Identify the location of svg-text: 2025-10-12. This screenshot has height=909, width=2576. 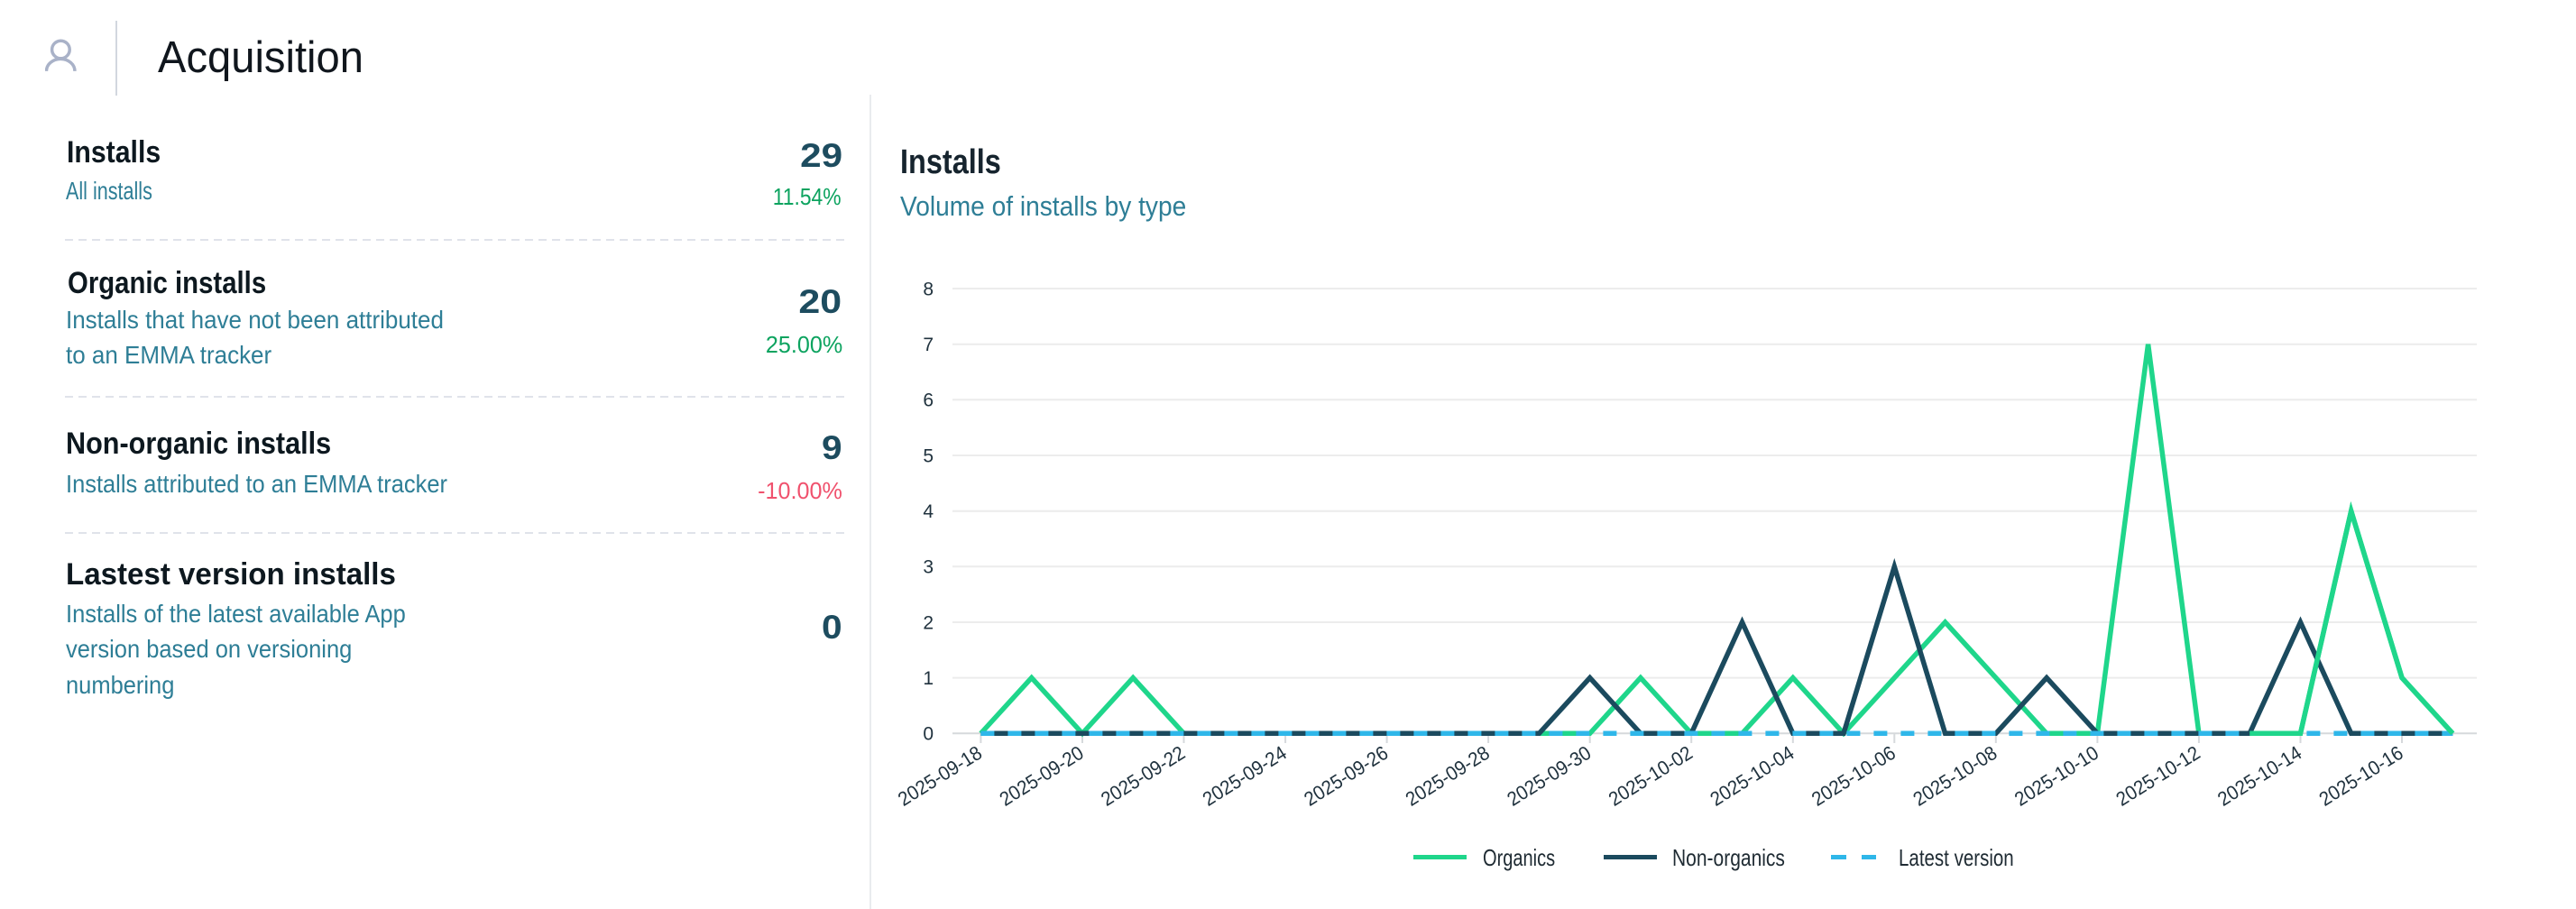
(2158, 776).